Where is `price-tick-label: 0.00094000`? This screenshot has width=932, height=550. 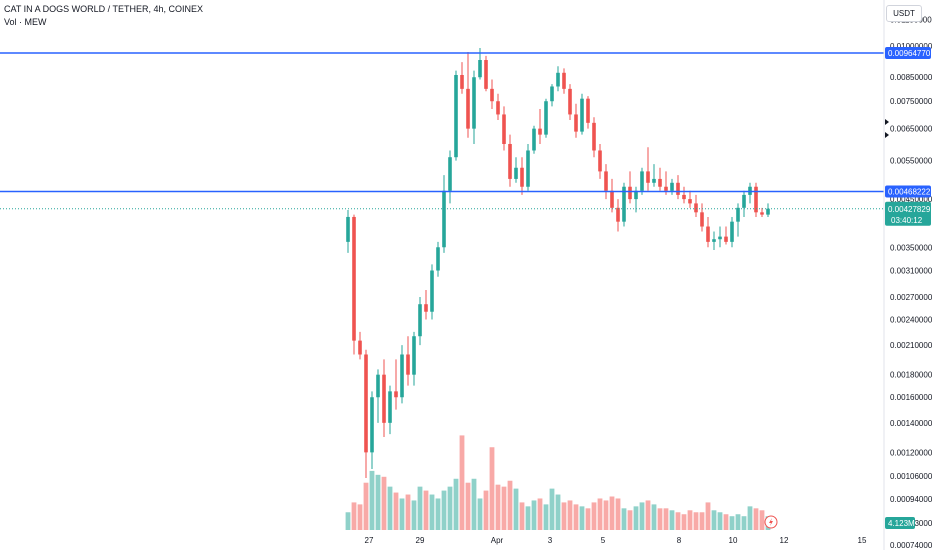
price-tick-label: 0.00094000 is located at coordinates (911, 499).